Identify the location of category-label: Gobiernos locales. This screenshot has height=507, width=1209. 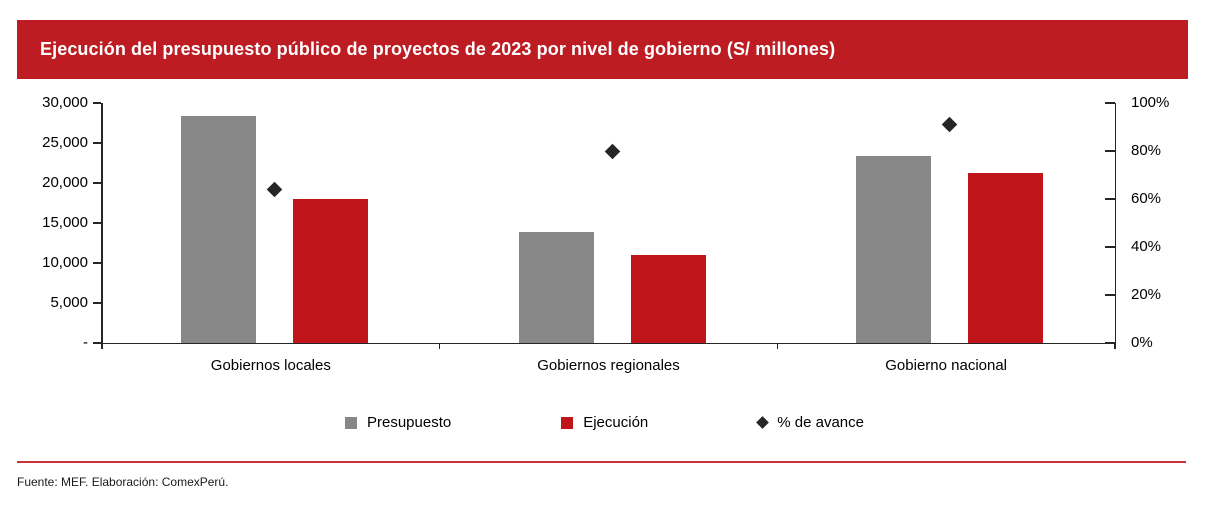
(270, 365).